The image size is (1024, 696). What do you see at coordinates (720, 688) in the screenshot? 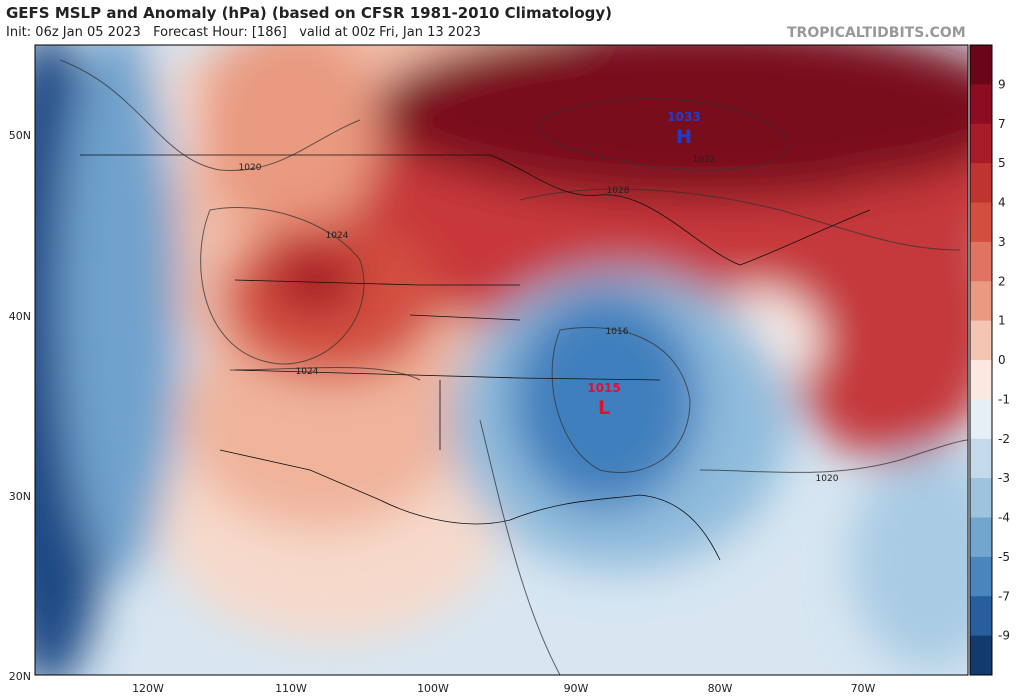
I see `lon-label: 80W` at bounding box center [720, 688].